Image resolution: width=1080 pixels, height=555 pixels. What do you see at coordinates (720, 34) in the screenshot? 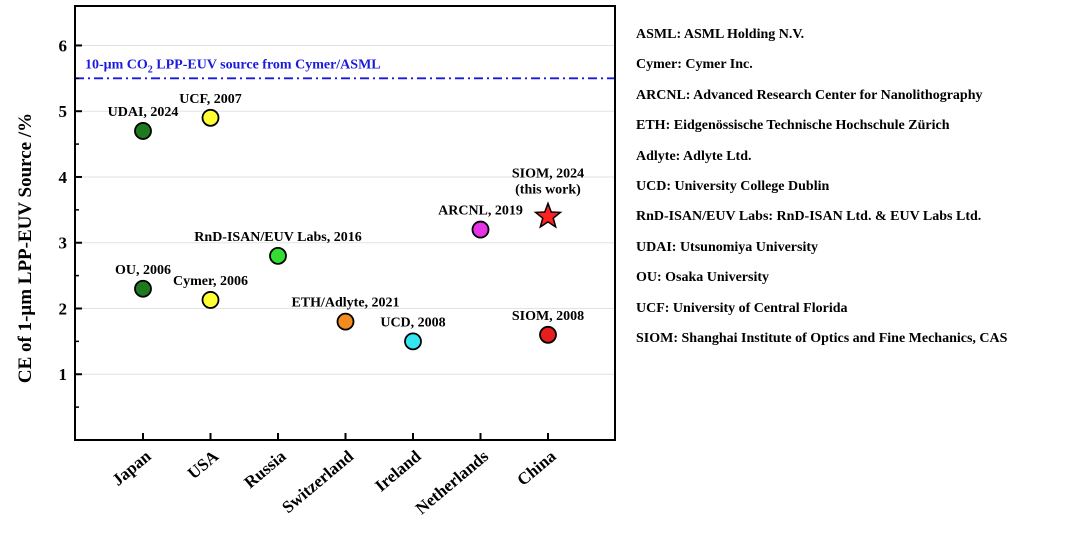
I see `legend-item: ASML: ASML Holding N.V.` at bounding box center [720, 34].